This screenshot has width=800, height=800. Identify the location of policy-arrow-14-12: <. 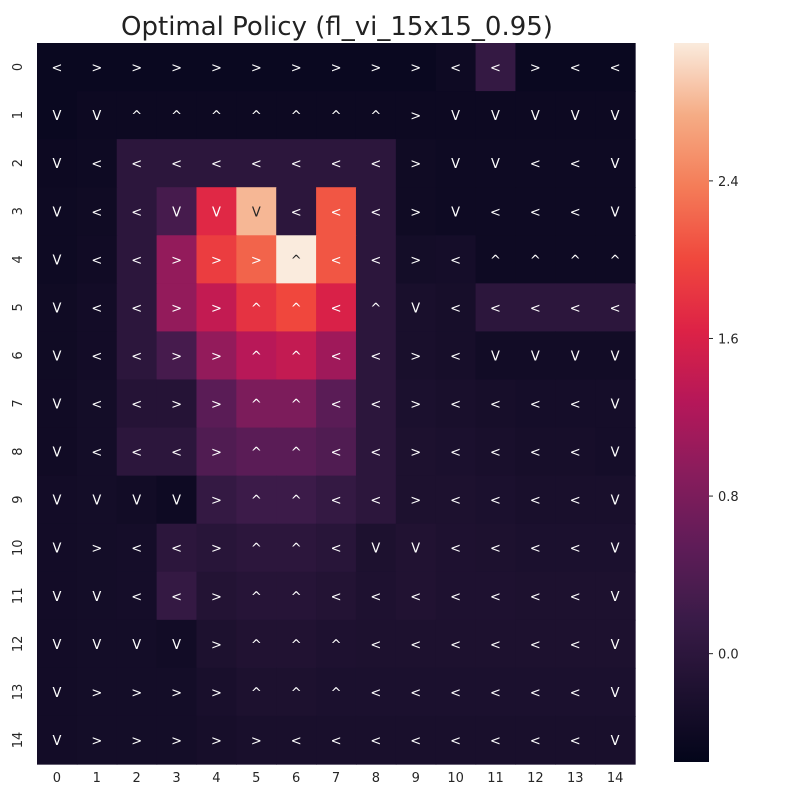
(535, 741).